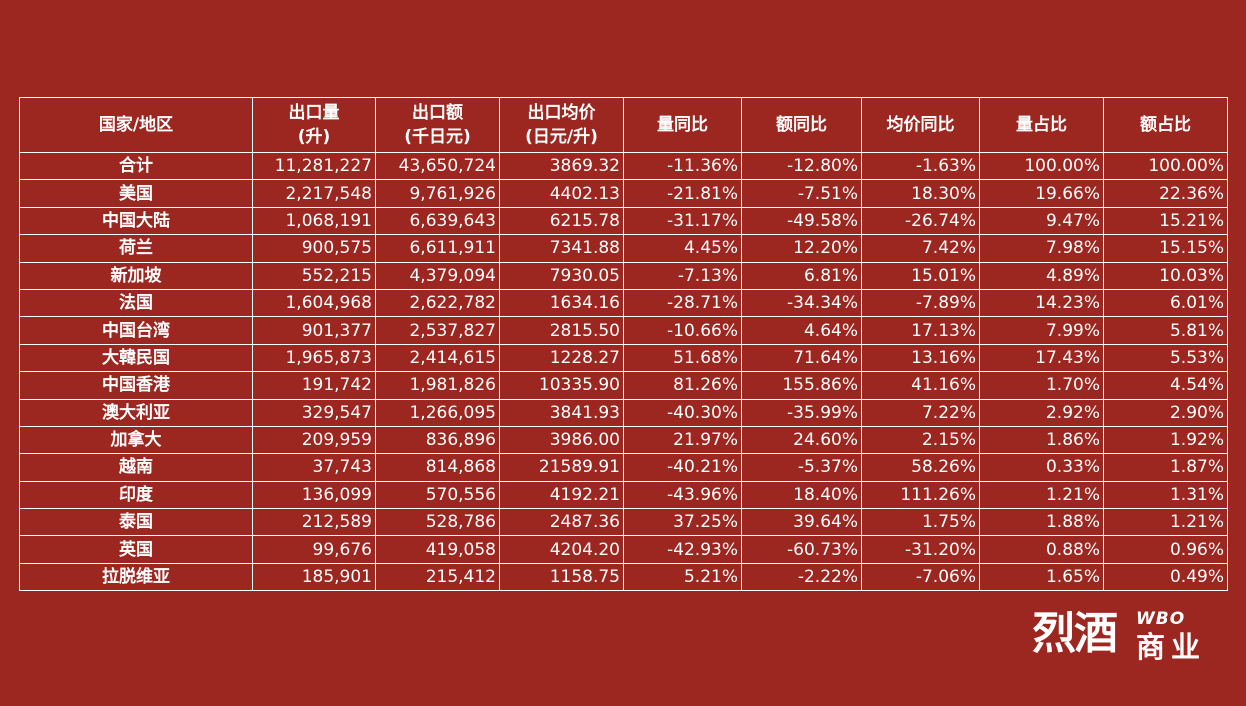 The image size is (1246, 706). I want to click on cell-avg-price-yoy: 18.30%, so click(920, 193).